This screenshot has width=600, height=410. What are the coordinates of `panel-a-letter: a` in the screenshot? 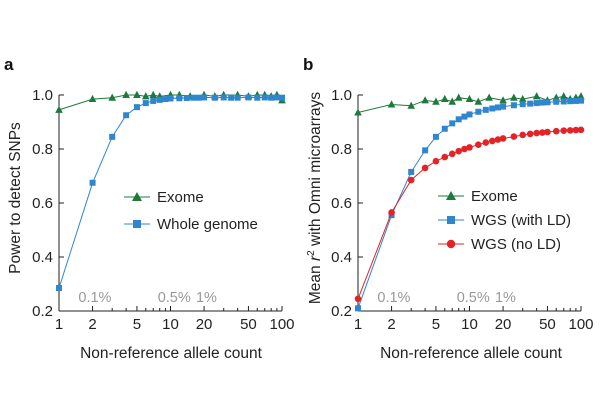 It's located at (9, 64).